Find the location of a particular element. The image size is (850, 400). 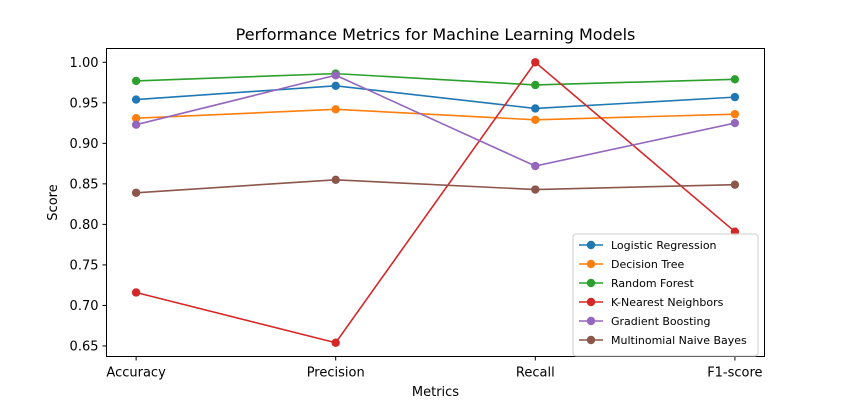

legend-entry-label: Decision Tree is located at coordinates (647, 264).